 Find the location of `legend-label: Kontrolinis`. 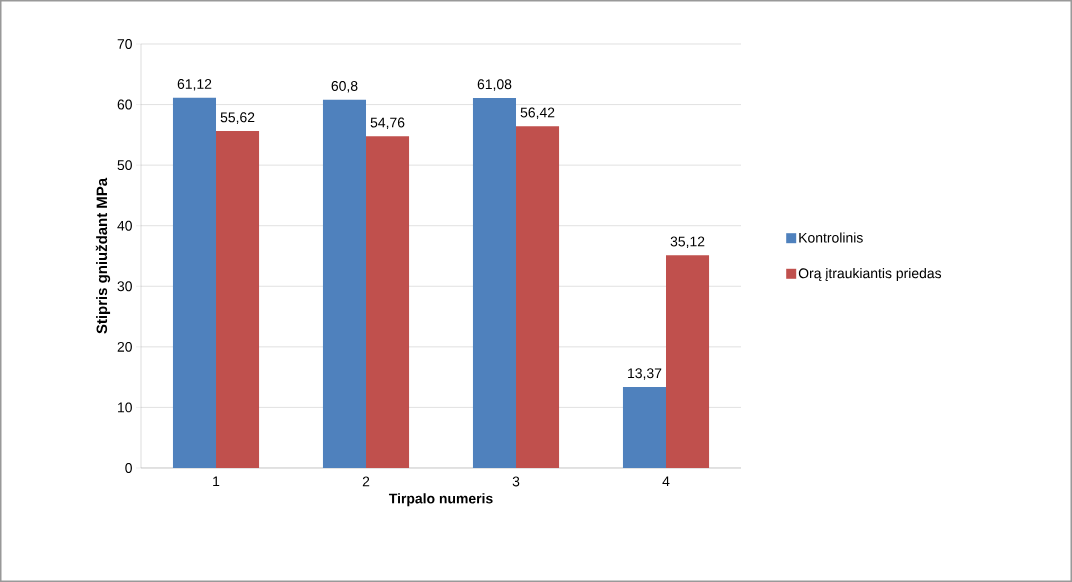

legend-label: Kontrolinis is located at coordinates (831, 237).